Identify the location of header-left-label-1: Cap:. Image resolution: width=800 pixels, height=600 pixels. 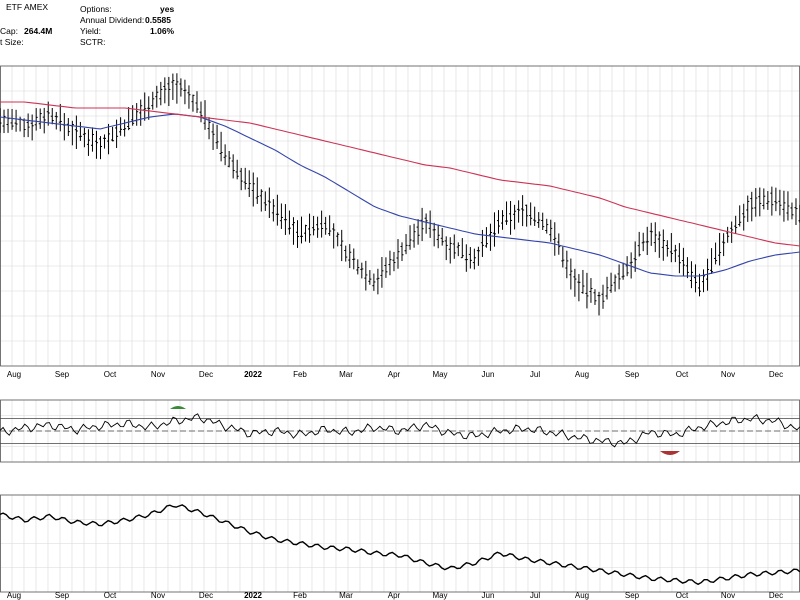
(9, 31).